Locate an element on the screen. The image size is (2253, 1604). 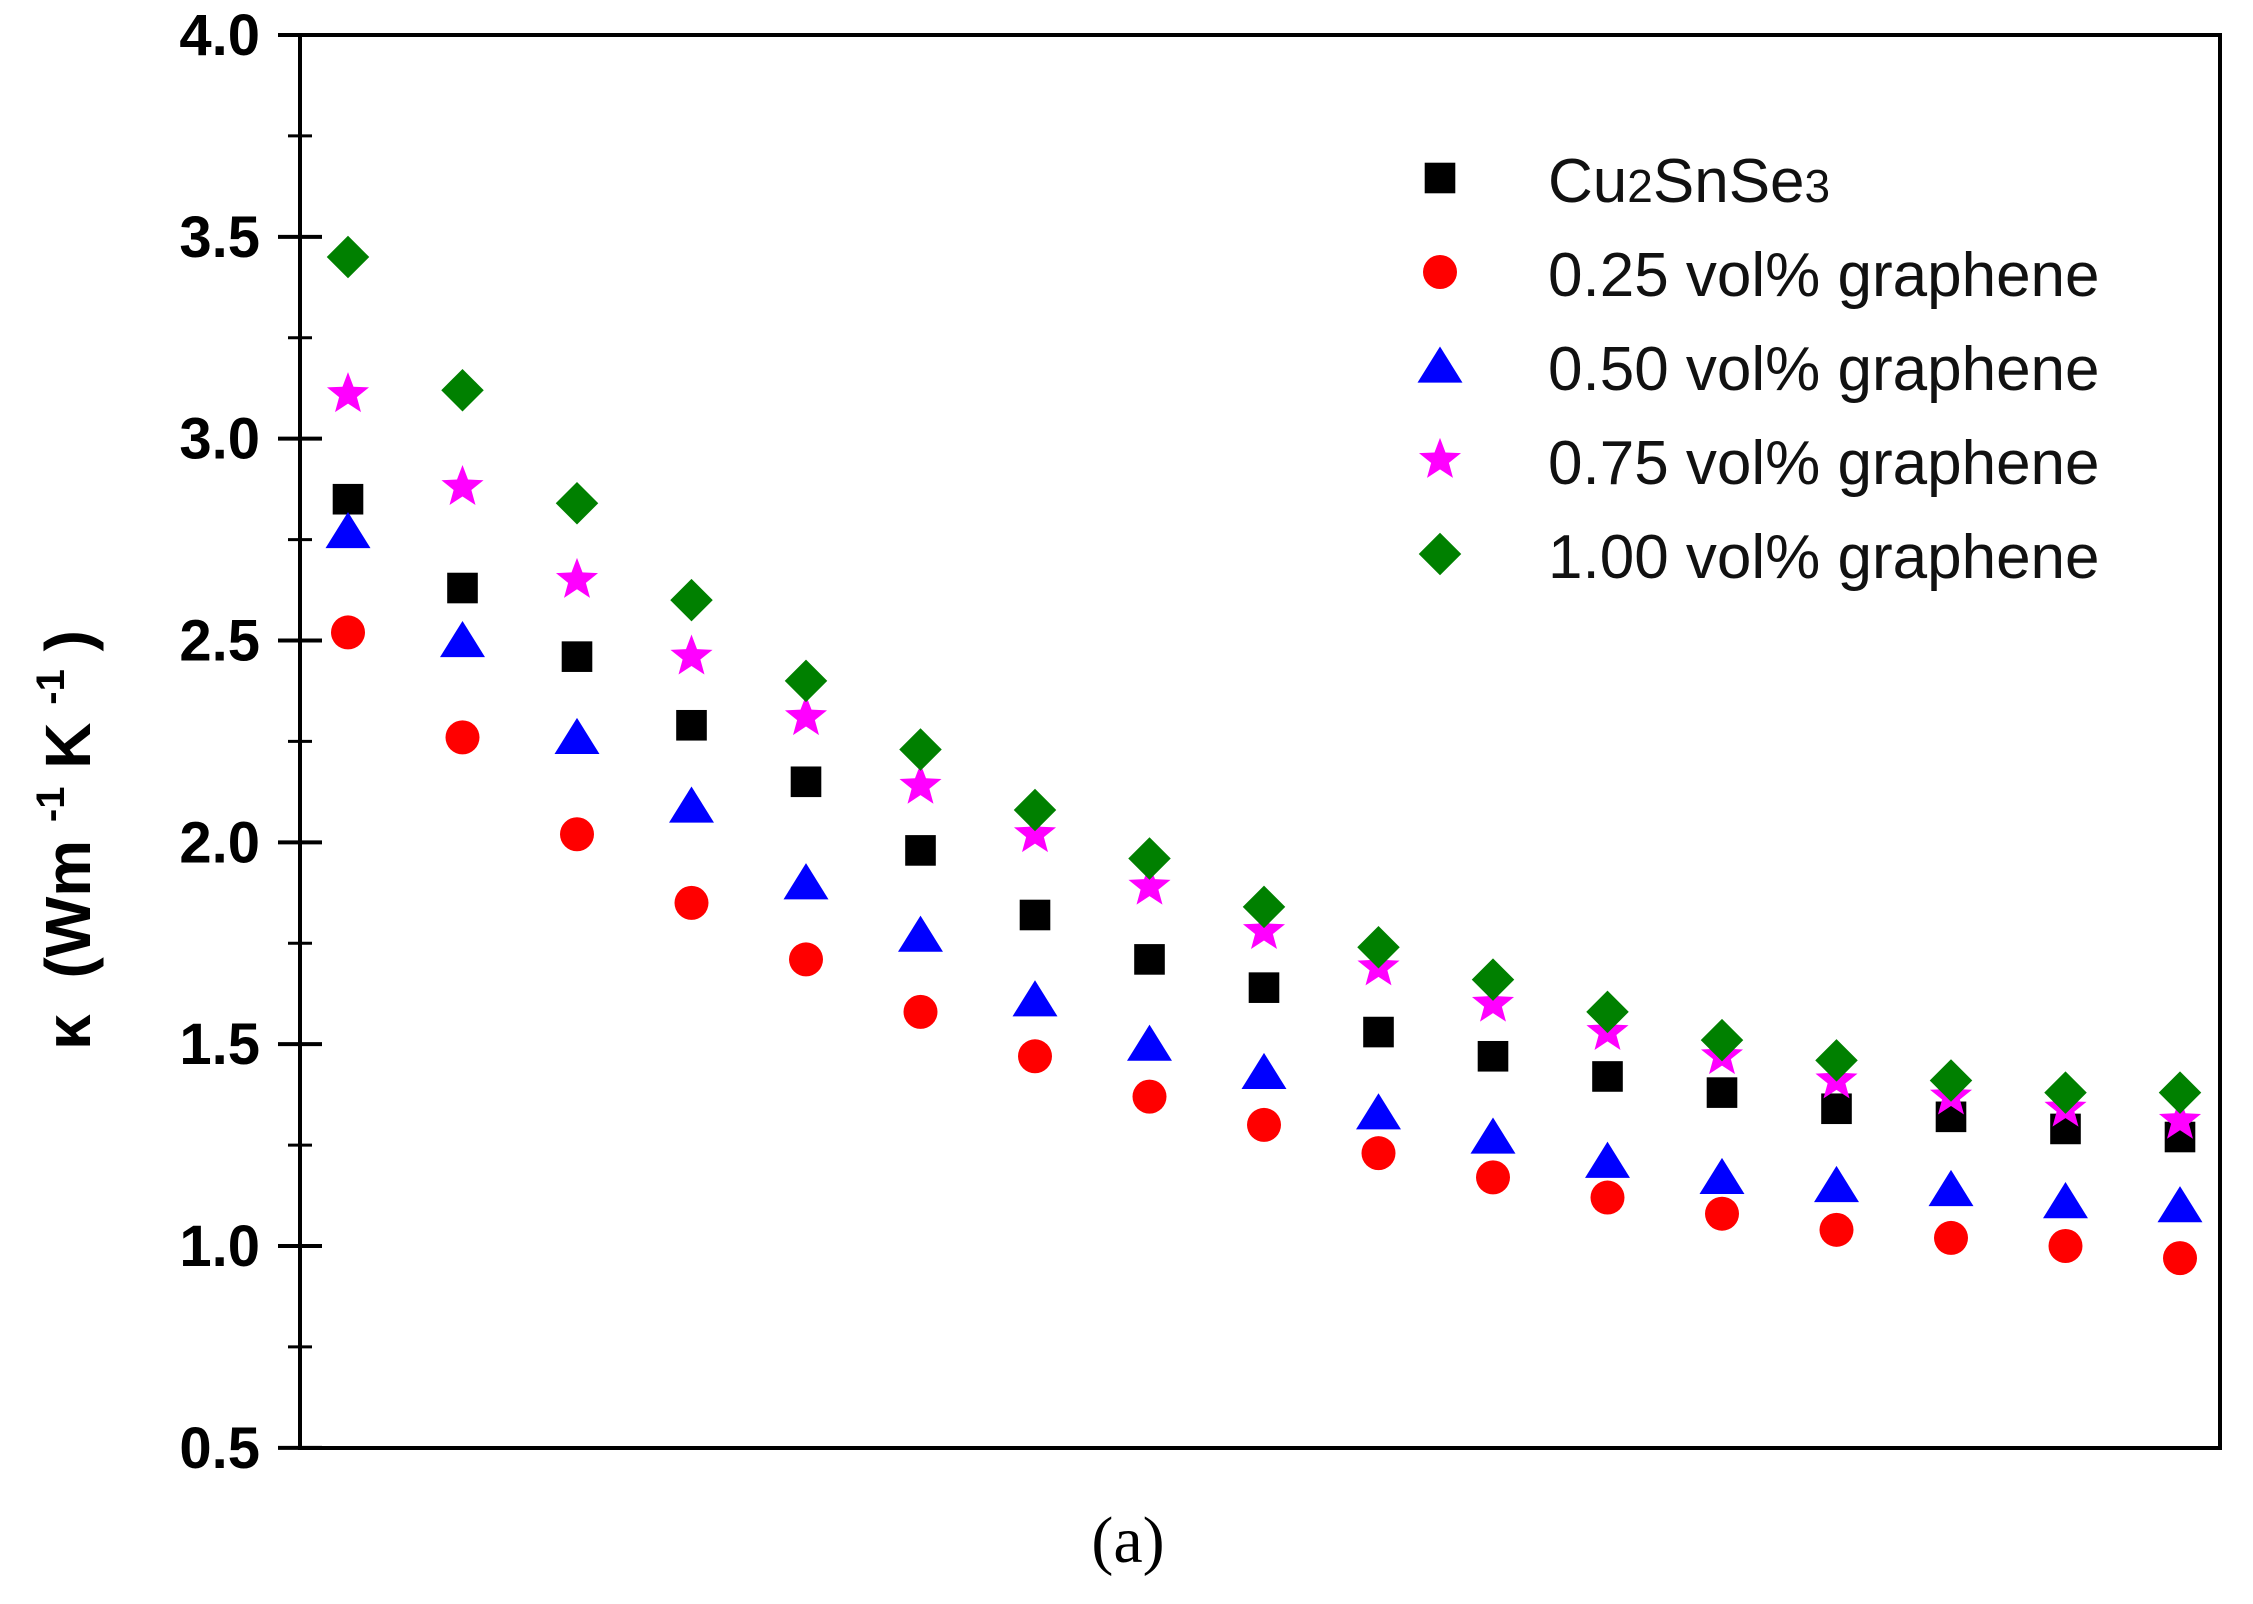
y-axis: 0.5 1.0 1.5 2.0 2.5 3.0 3.5 4.0 is located at coordinates (250, 742).